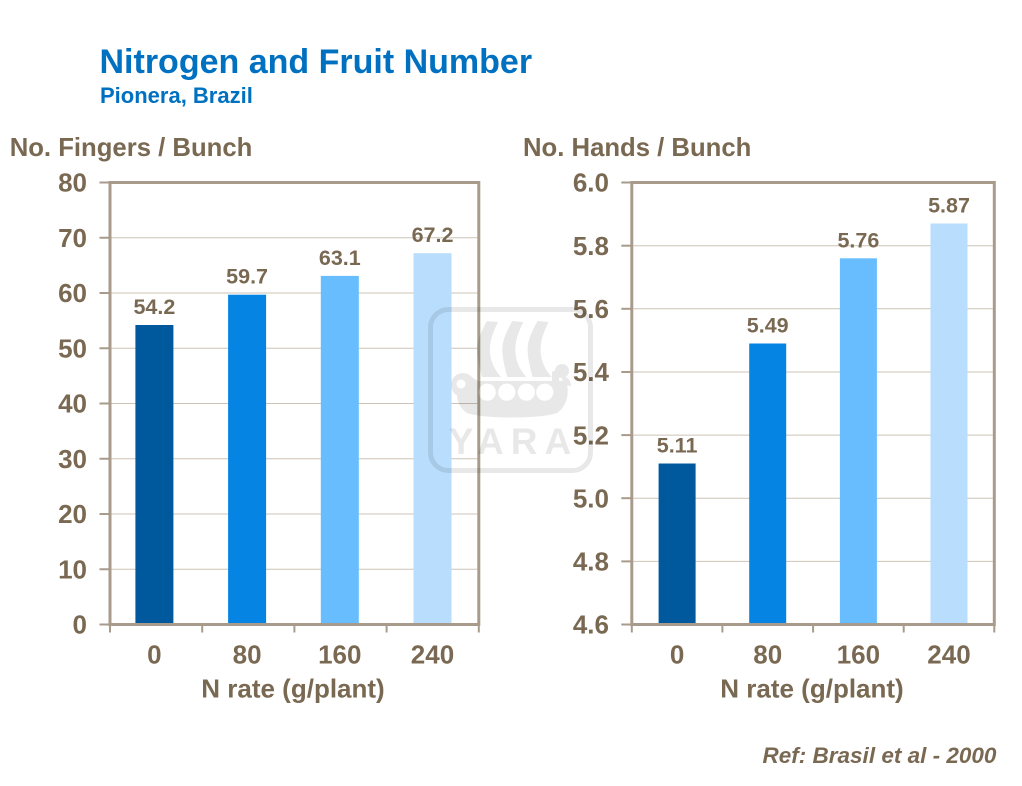  I want to click on svg-text: Pionera, Brazil, so click(176, 95).